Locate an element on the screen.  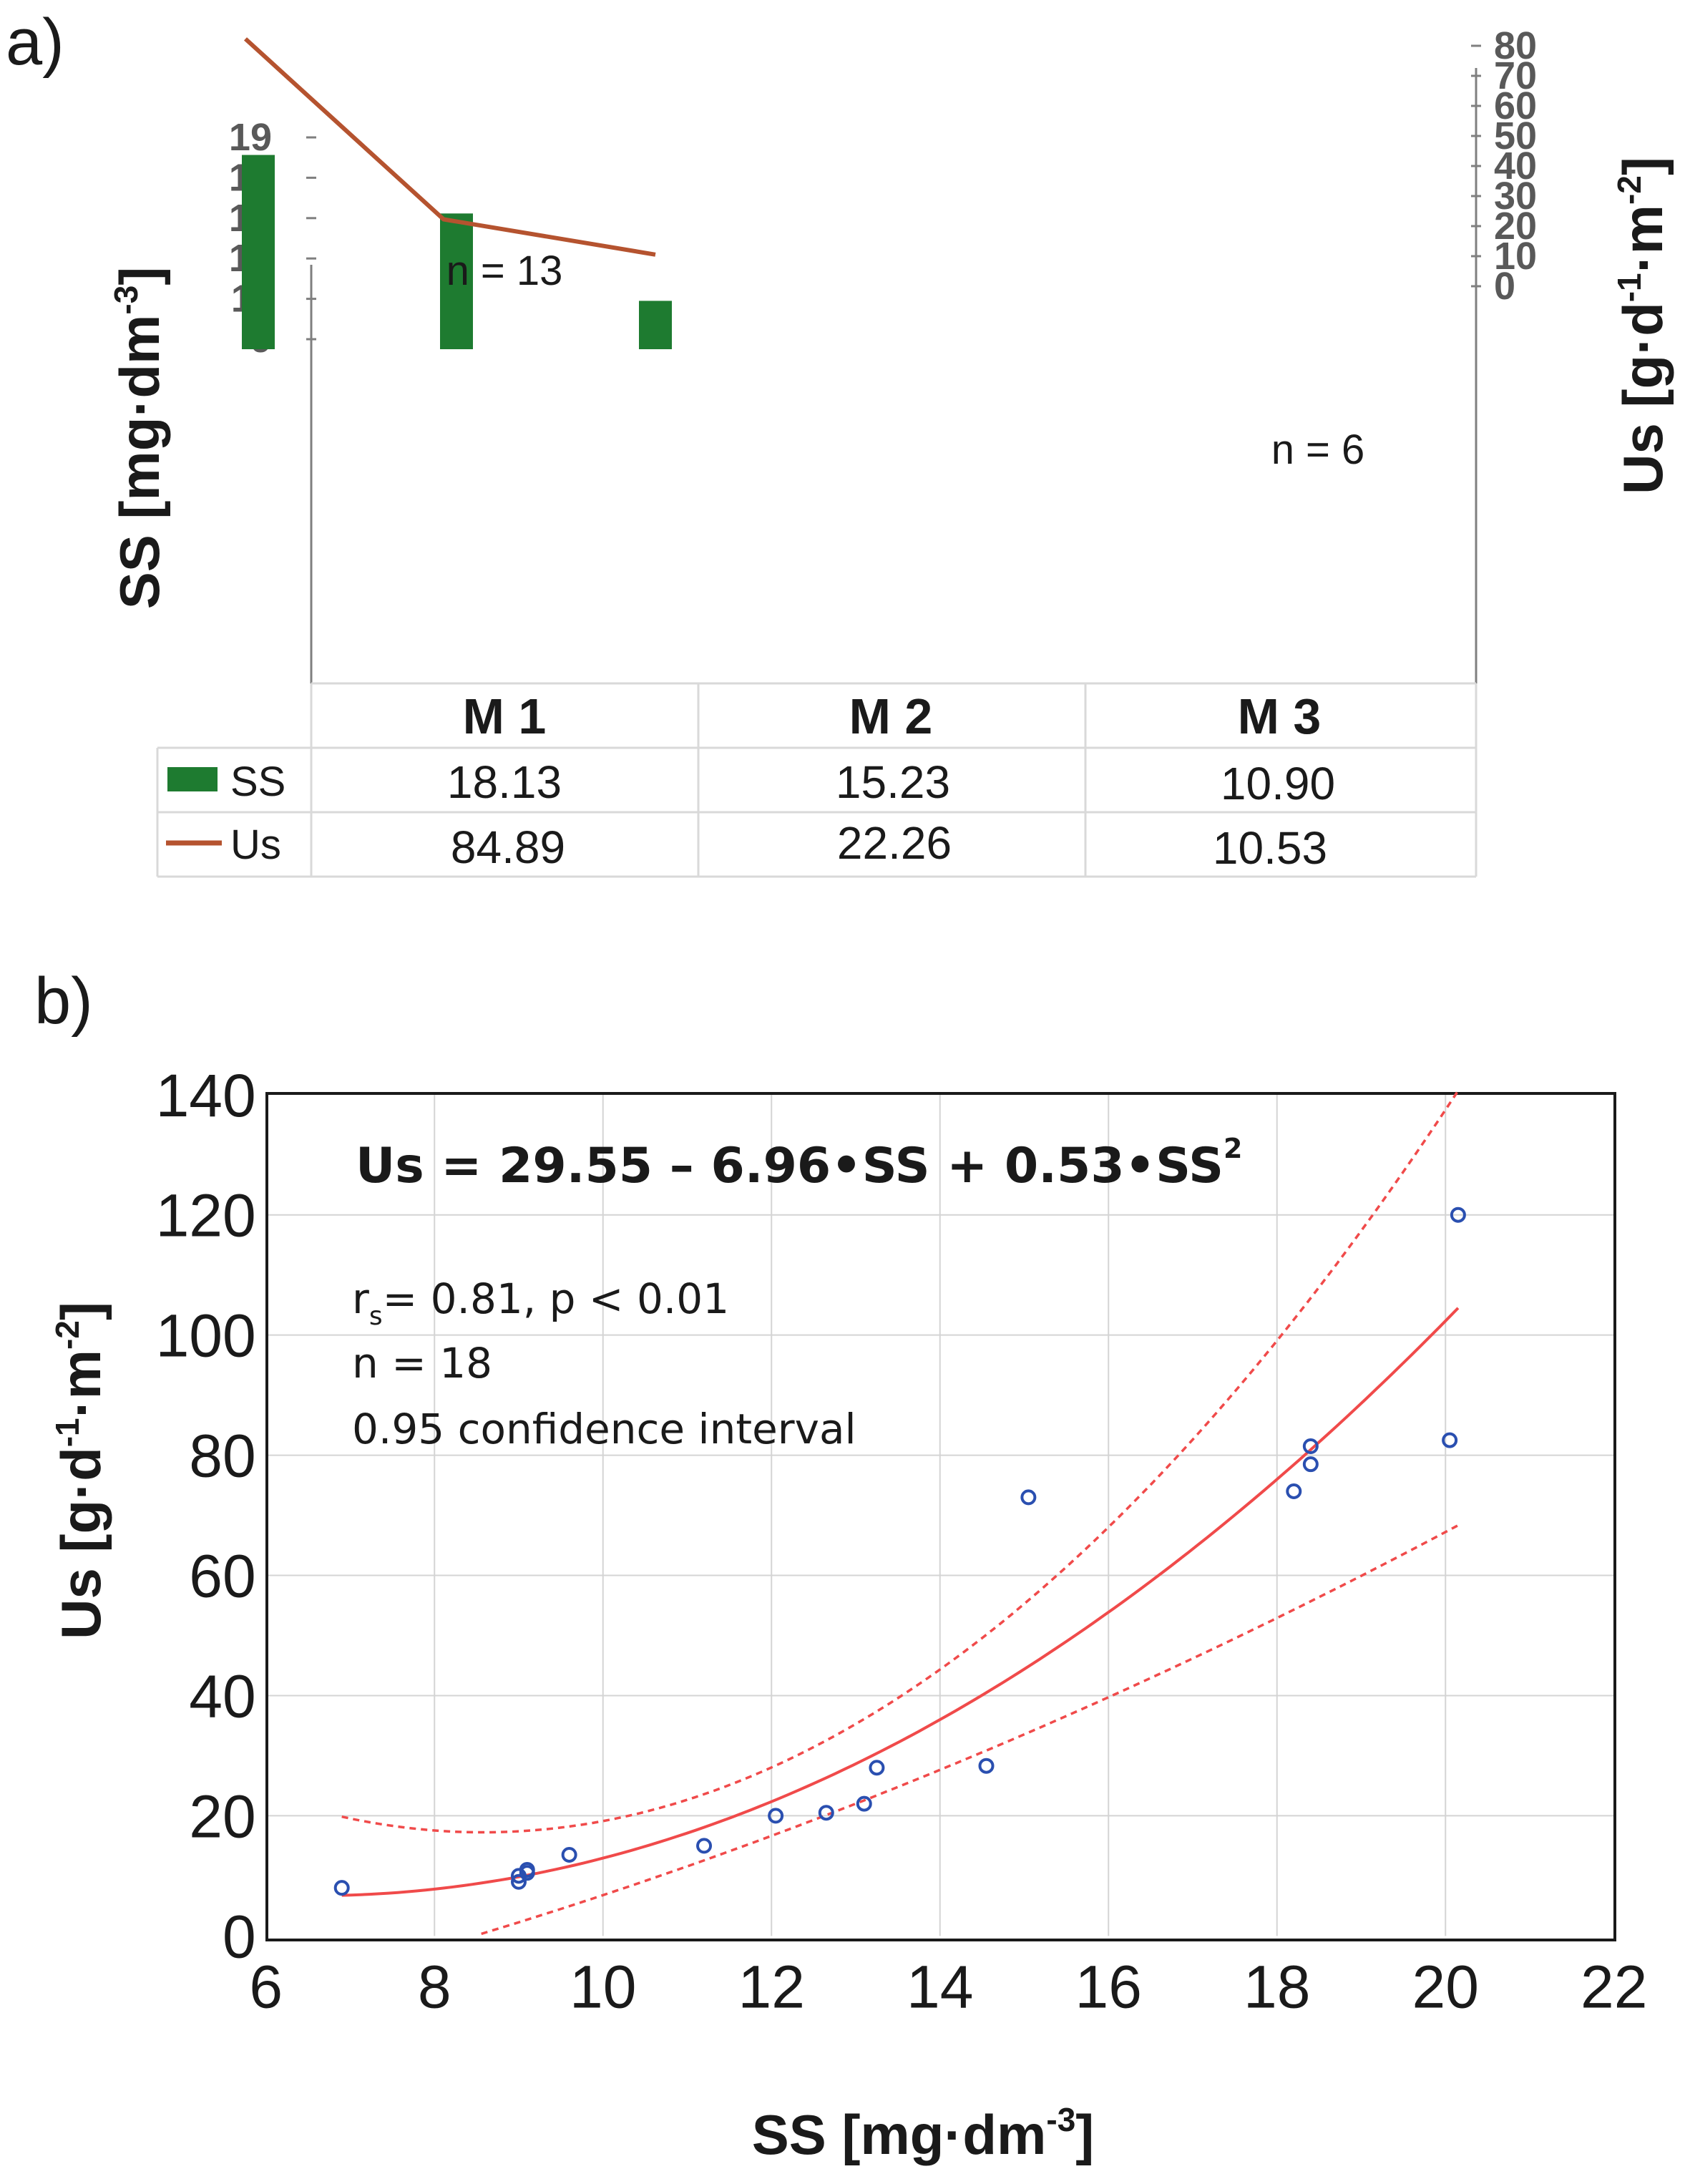
x-tick-label: 18 is located at coordinates (1277, 1986).